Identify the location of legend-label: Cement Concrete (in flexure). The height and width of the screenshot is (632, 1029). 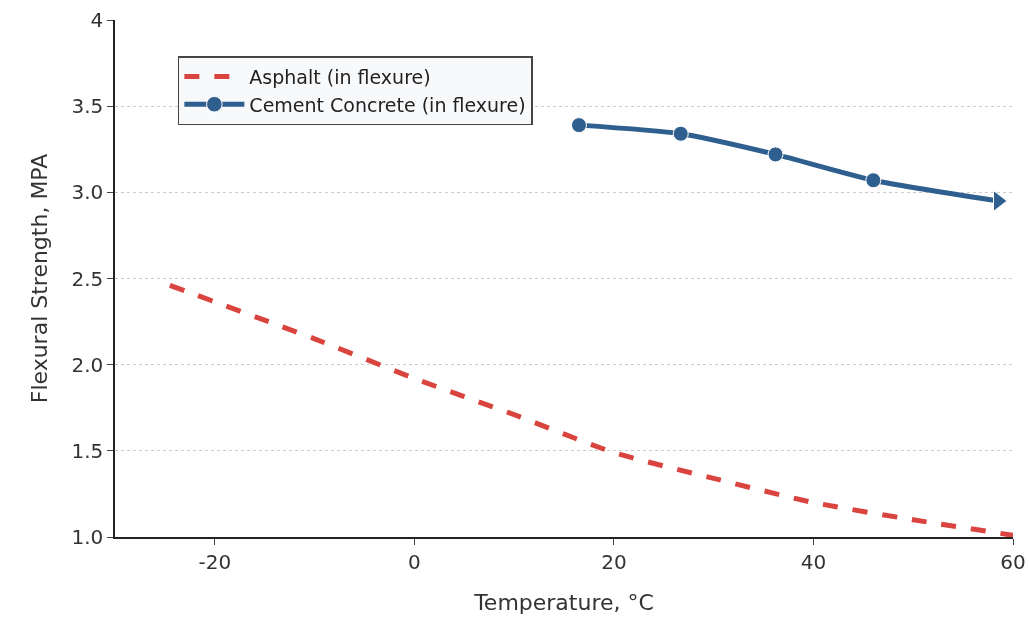
(387, 104).